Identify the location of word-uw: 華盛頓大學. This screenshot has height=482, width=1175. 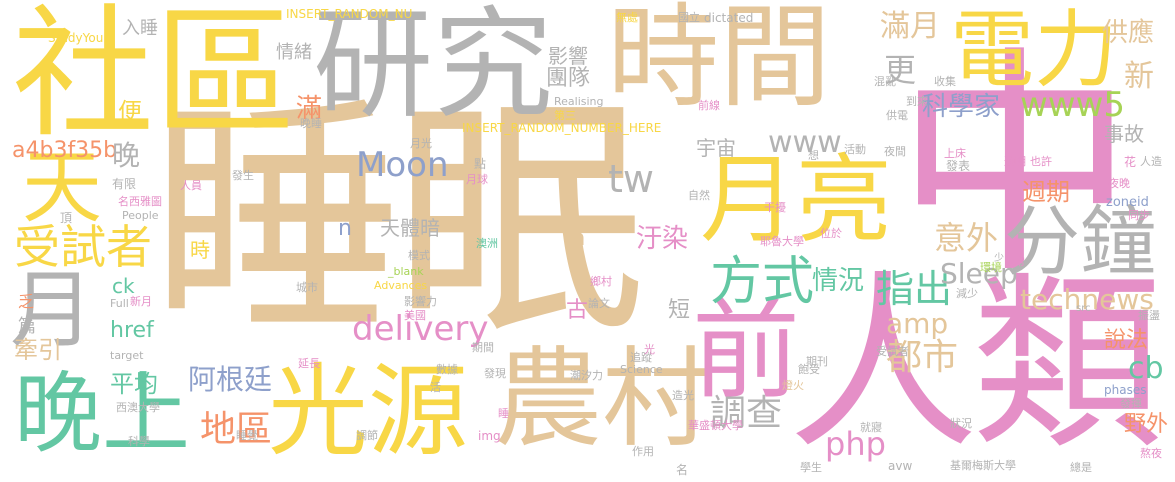
(715, 425).